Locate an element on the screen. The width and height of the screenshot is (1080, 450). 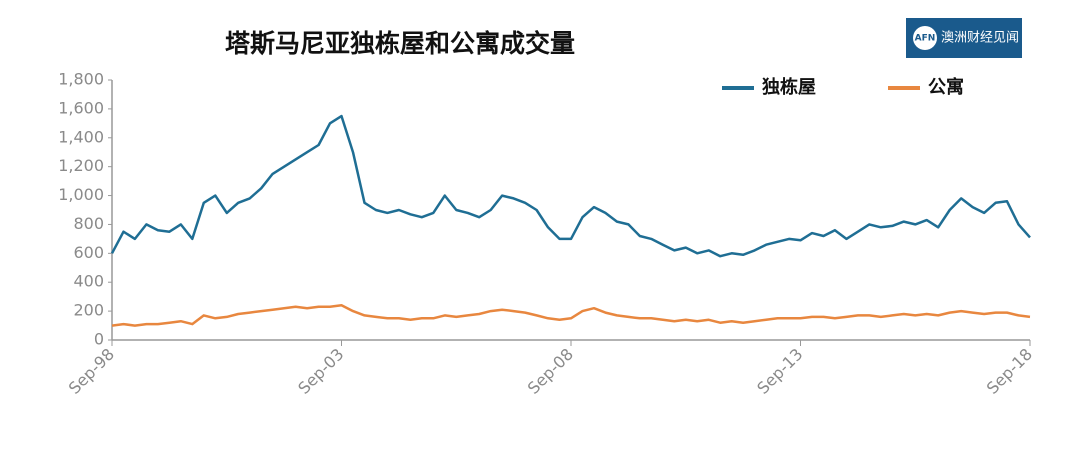
logo-circle is located at coordinates (925, 38).